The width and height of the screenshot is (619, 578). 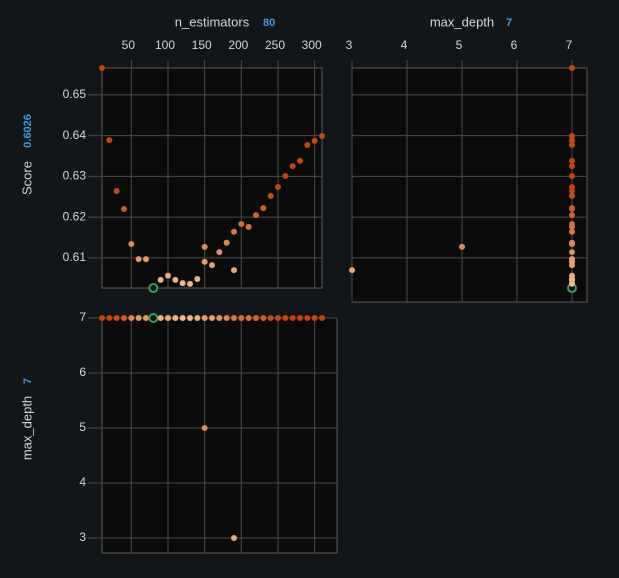 What do you see at coordinates (165, 45) in the screenshot?
I see `x-tick-label: 100` at bounding box center [165, 45].